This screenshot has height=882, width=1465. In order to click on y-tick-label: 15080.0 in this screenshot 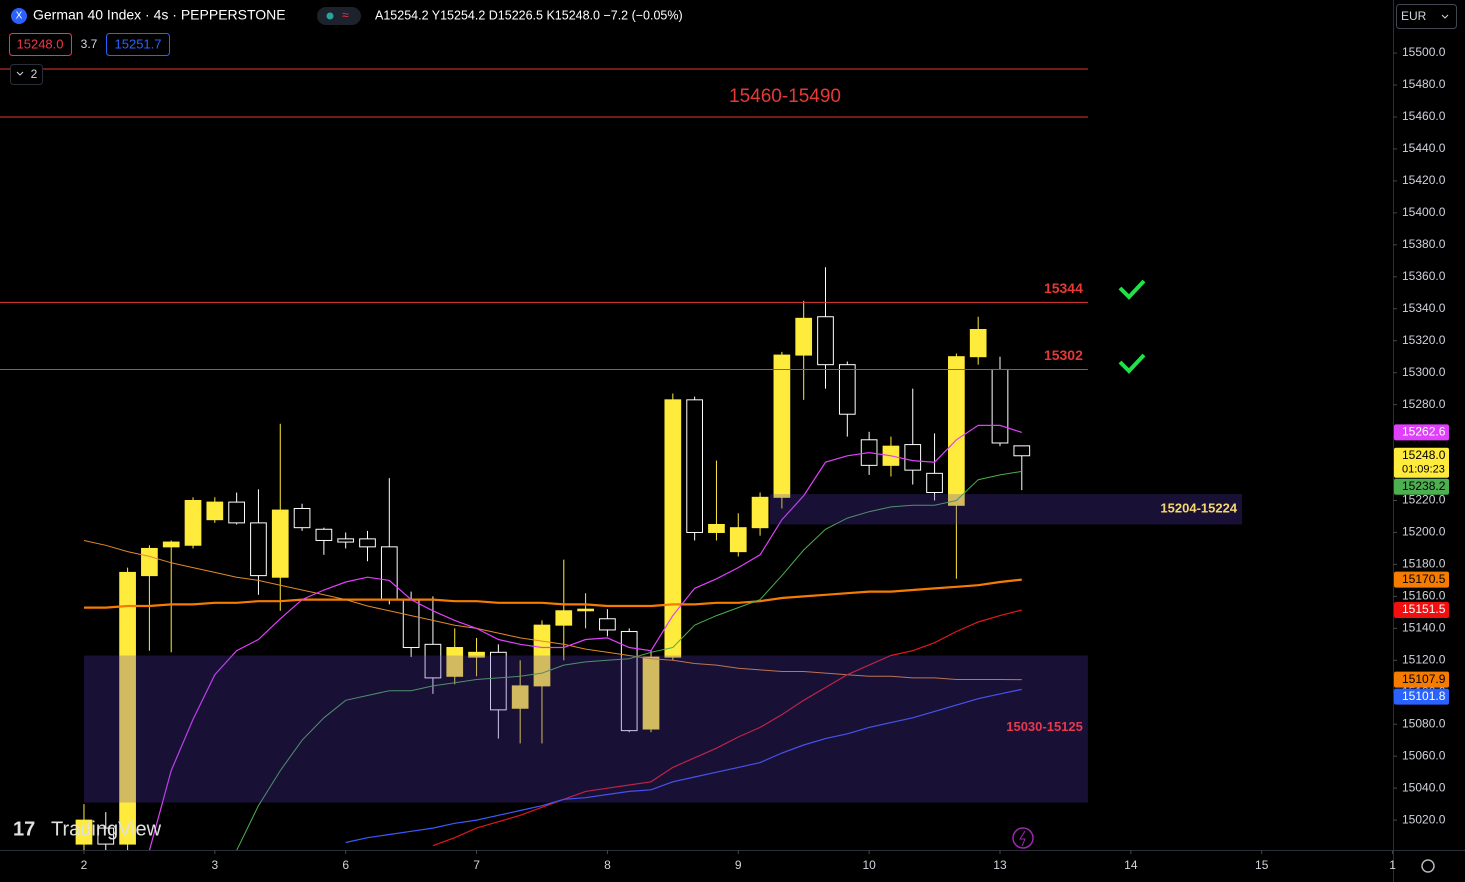, I will do `click(1424, 723)`.